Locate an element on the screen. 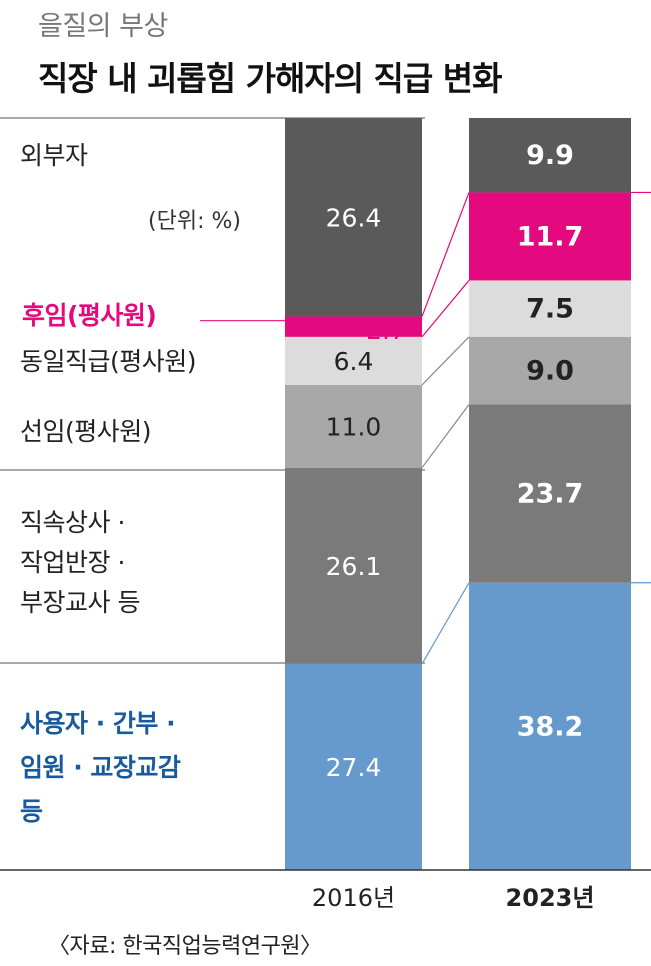  value-label-2016년-management: 27.4 is located at coordinates (354, 767).